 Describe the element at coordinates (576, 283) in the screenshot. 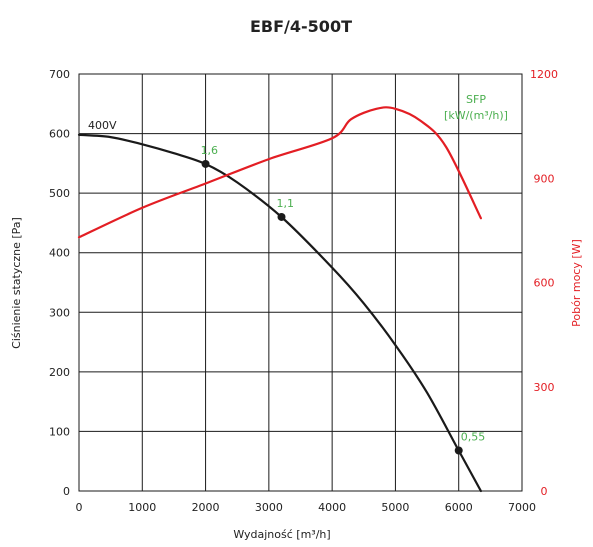

I see `y2-axis-label: Pobór mocy [W]` at that location.